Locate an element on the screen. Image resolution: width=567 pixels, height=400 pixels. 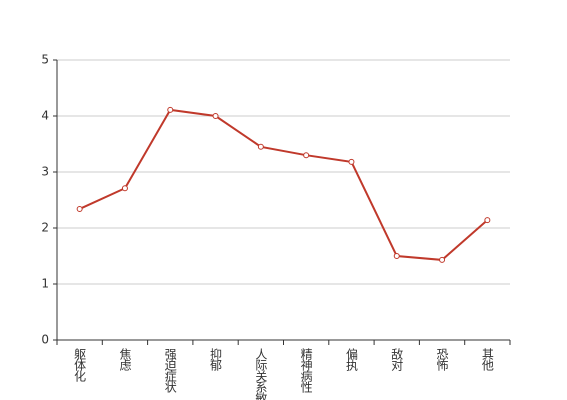
y-tick-label: 1 is located at coordinates (45, 284).